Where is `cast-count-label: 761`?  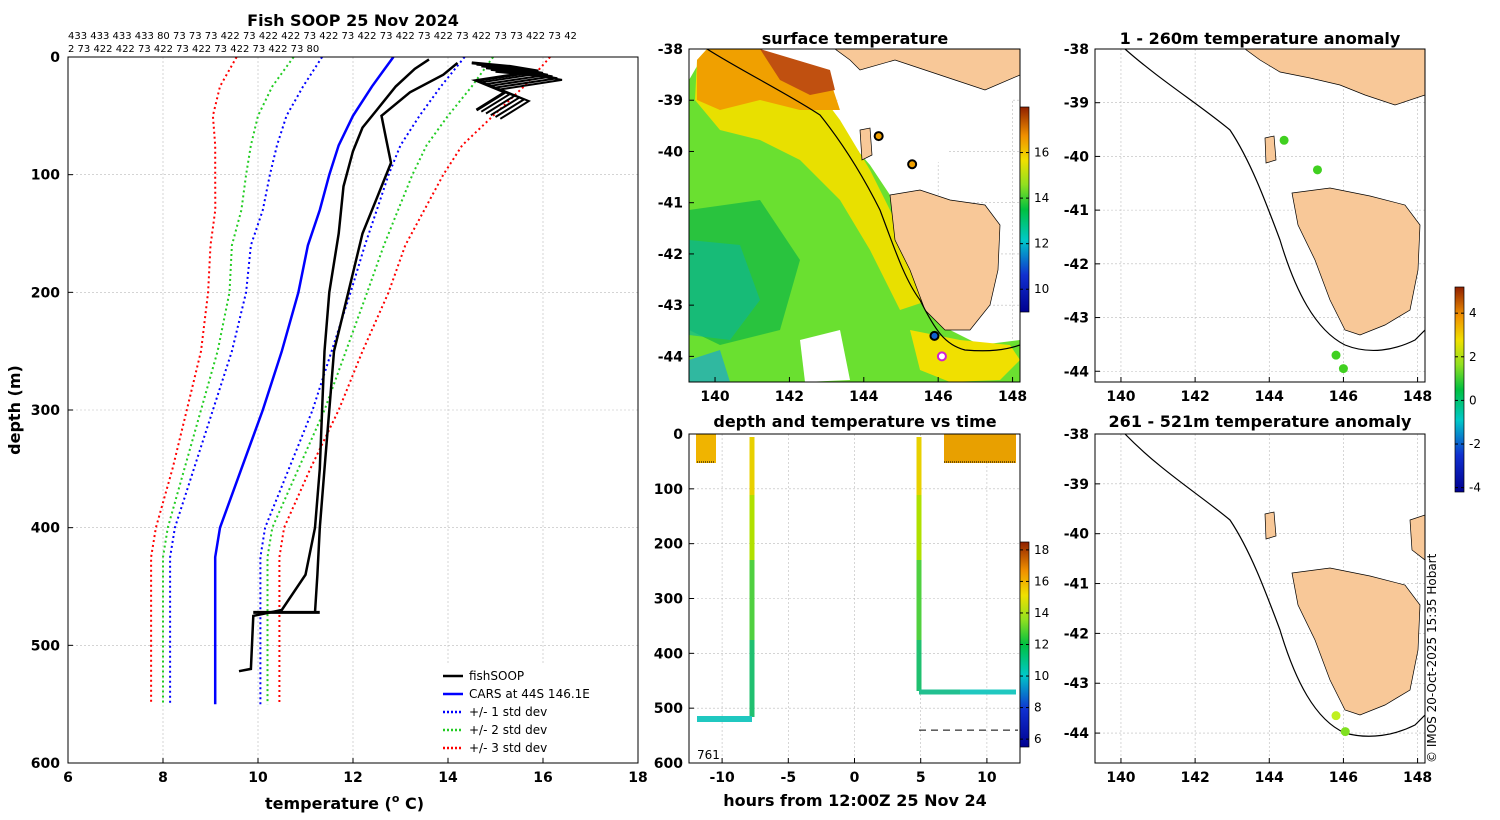 cast-count-label: 761 is located at coordinates (708, 755).